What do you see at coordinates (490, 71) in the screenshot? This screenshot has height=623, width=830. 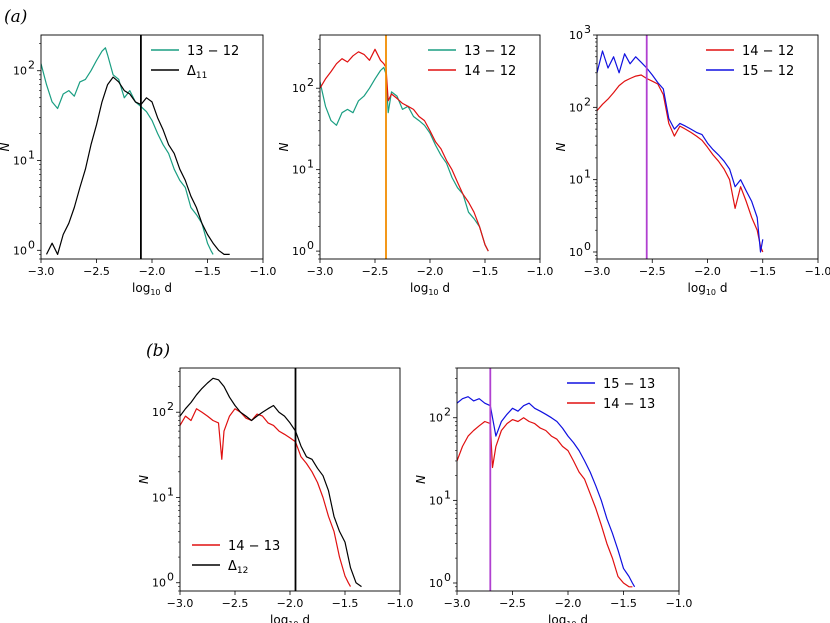 I see `legend-label-2: 14 − 12` at bounding box center [490, 71].